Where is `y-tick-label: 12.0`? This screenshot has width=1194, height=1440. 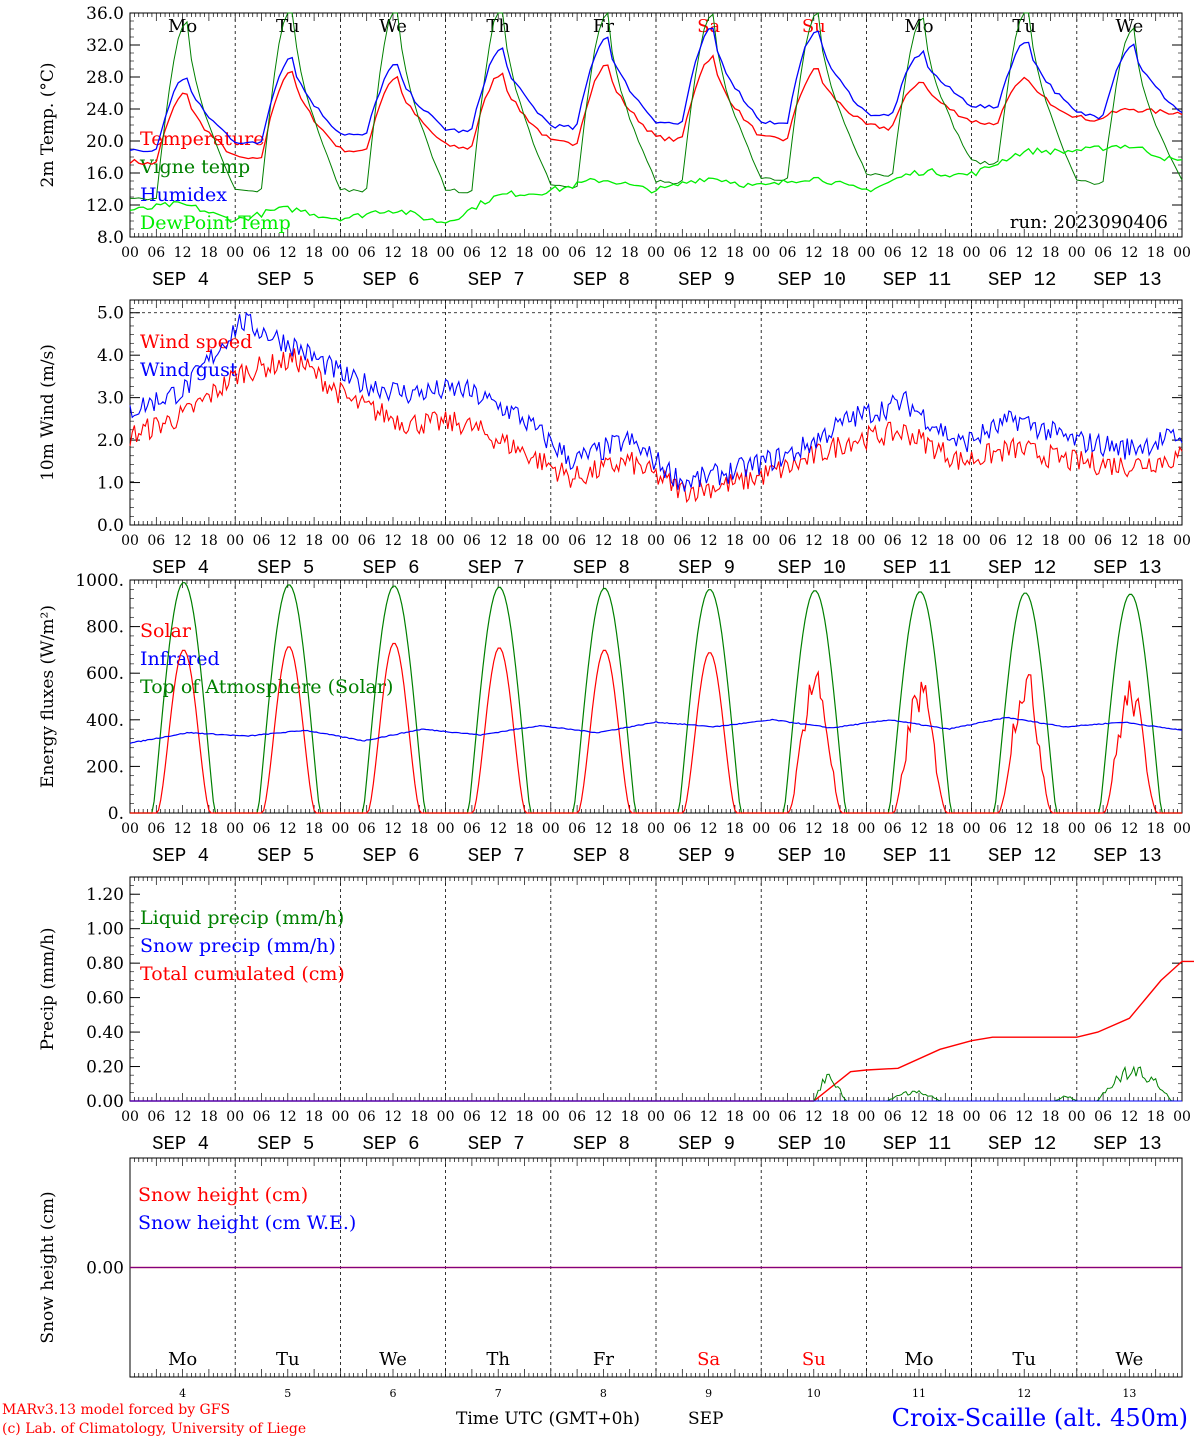 y-tick-label: 12.0 is located at coordinates (105, 206).